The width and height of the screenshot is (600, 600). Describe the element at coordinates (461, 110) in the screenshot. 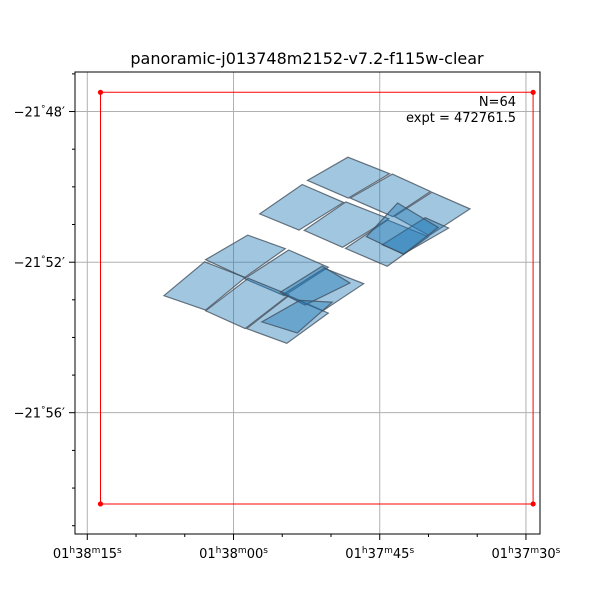

I see `annotation-box: N=64 expt = 472761.5` at that location.